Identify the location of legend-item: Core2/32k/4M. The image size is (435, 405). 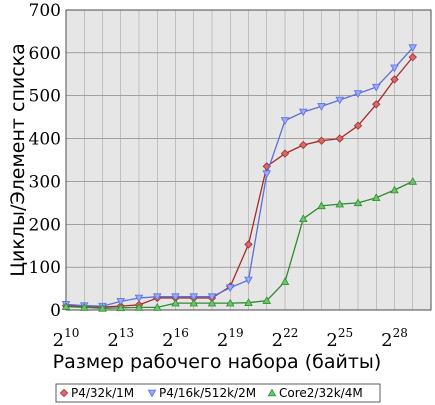
(315, 393).